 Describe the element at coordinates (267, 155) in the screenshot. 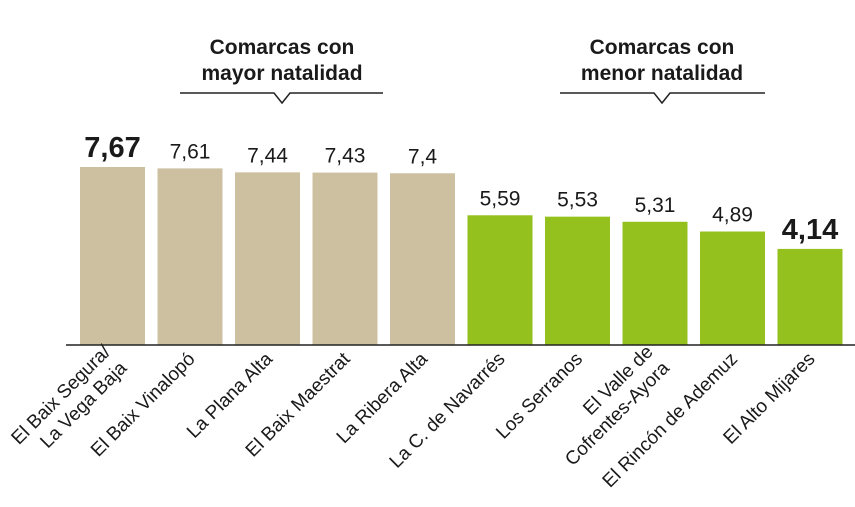

I see `value-label: 7,44` at that location.